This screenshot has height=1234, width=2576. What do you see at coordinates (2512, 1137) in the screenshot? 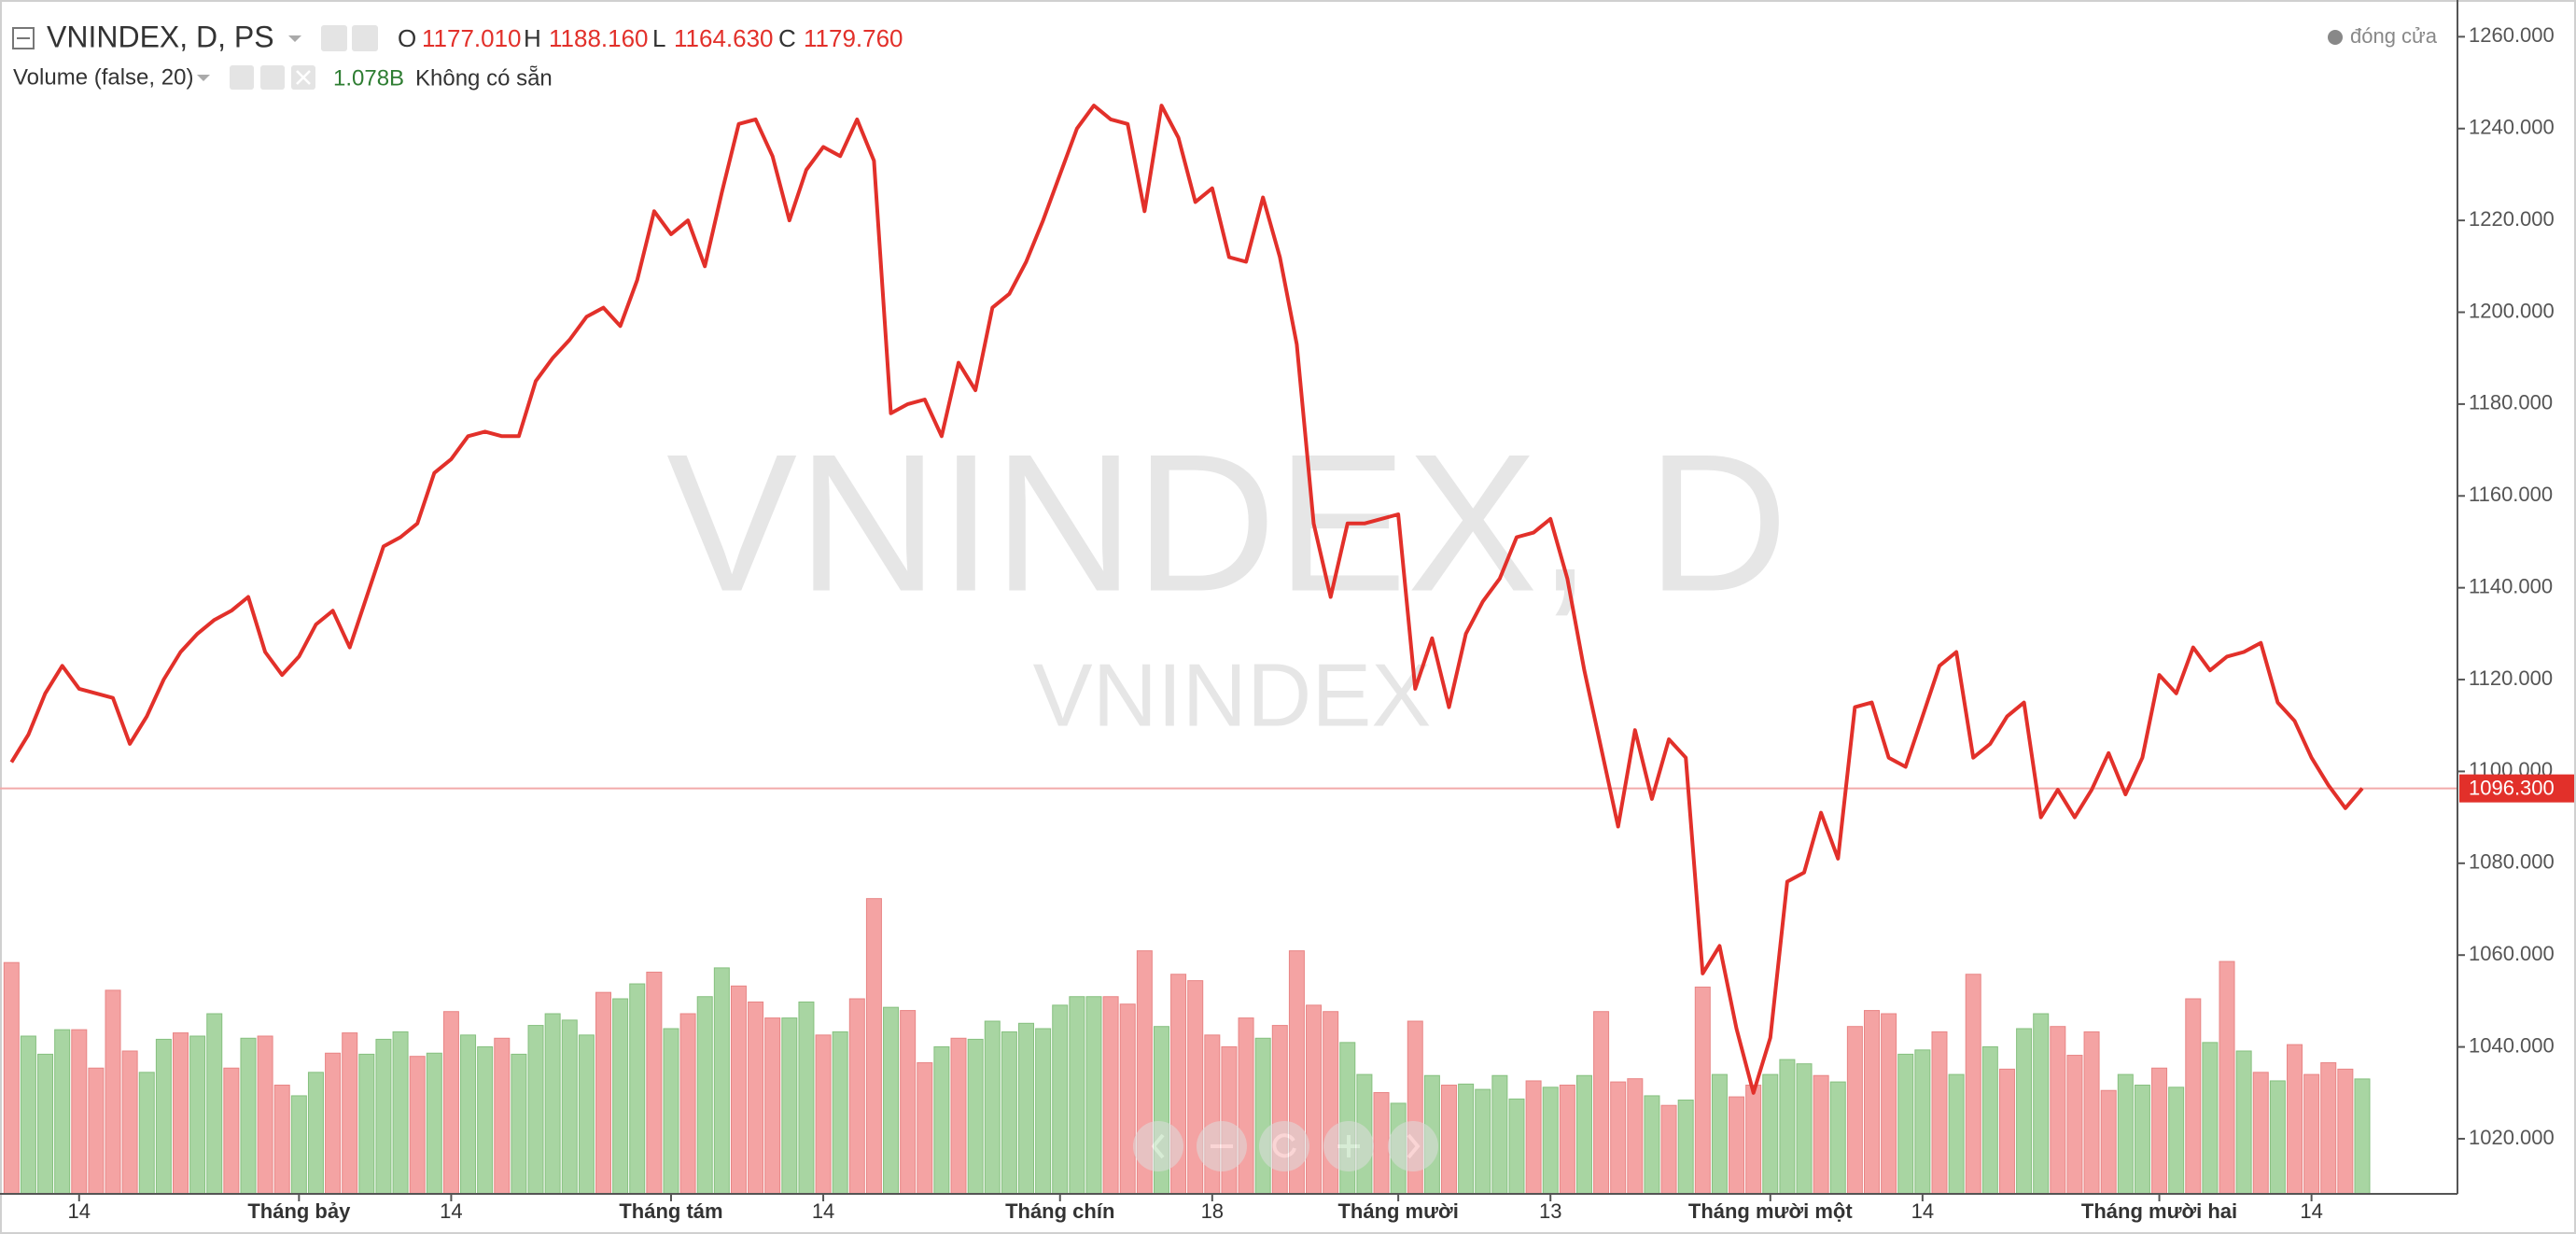
I see `y-tick-label: 1020.000` at bounding box center [2512, 1137].